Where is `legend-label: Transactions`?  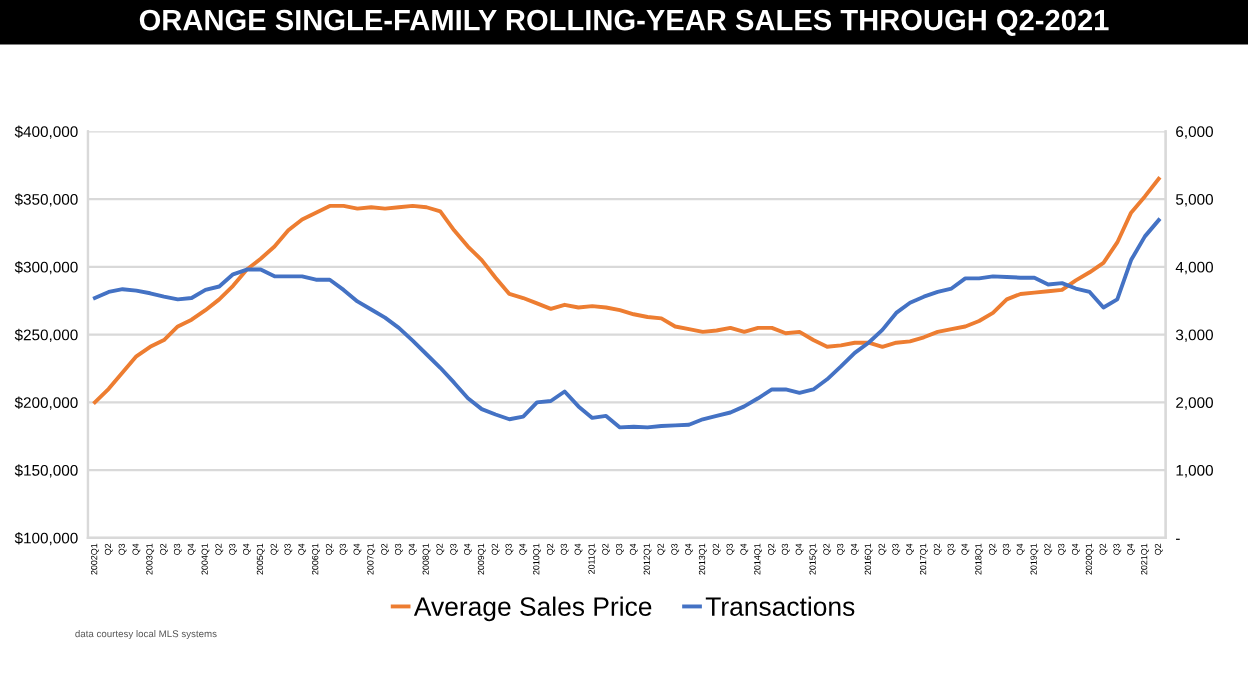
legend-label: Transactions is located at coordinates (780, 606).